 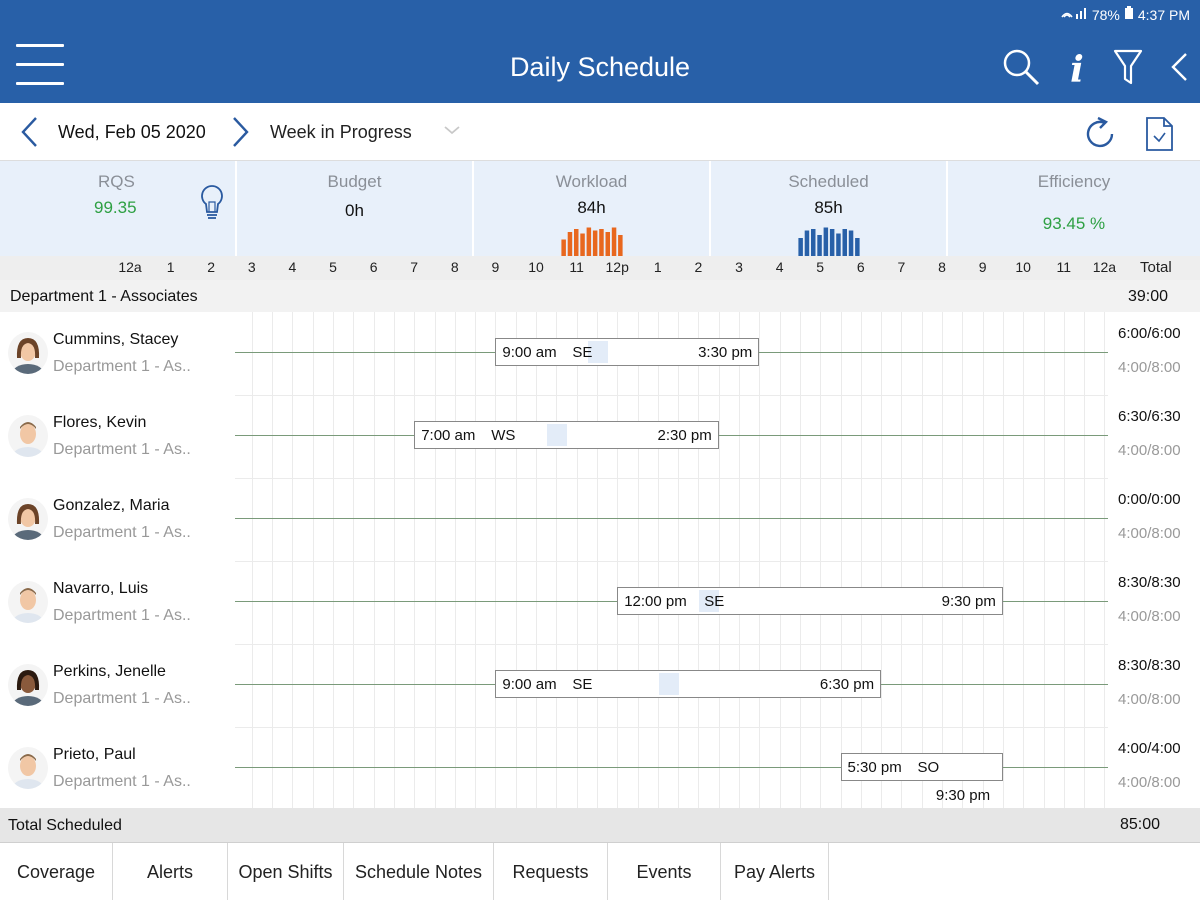 I want to click on break-block, so click(x=709, y=601).